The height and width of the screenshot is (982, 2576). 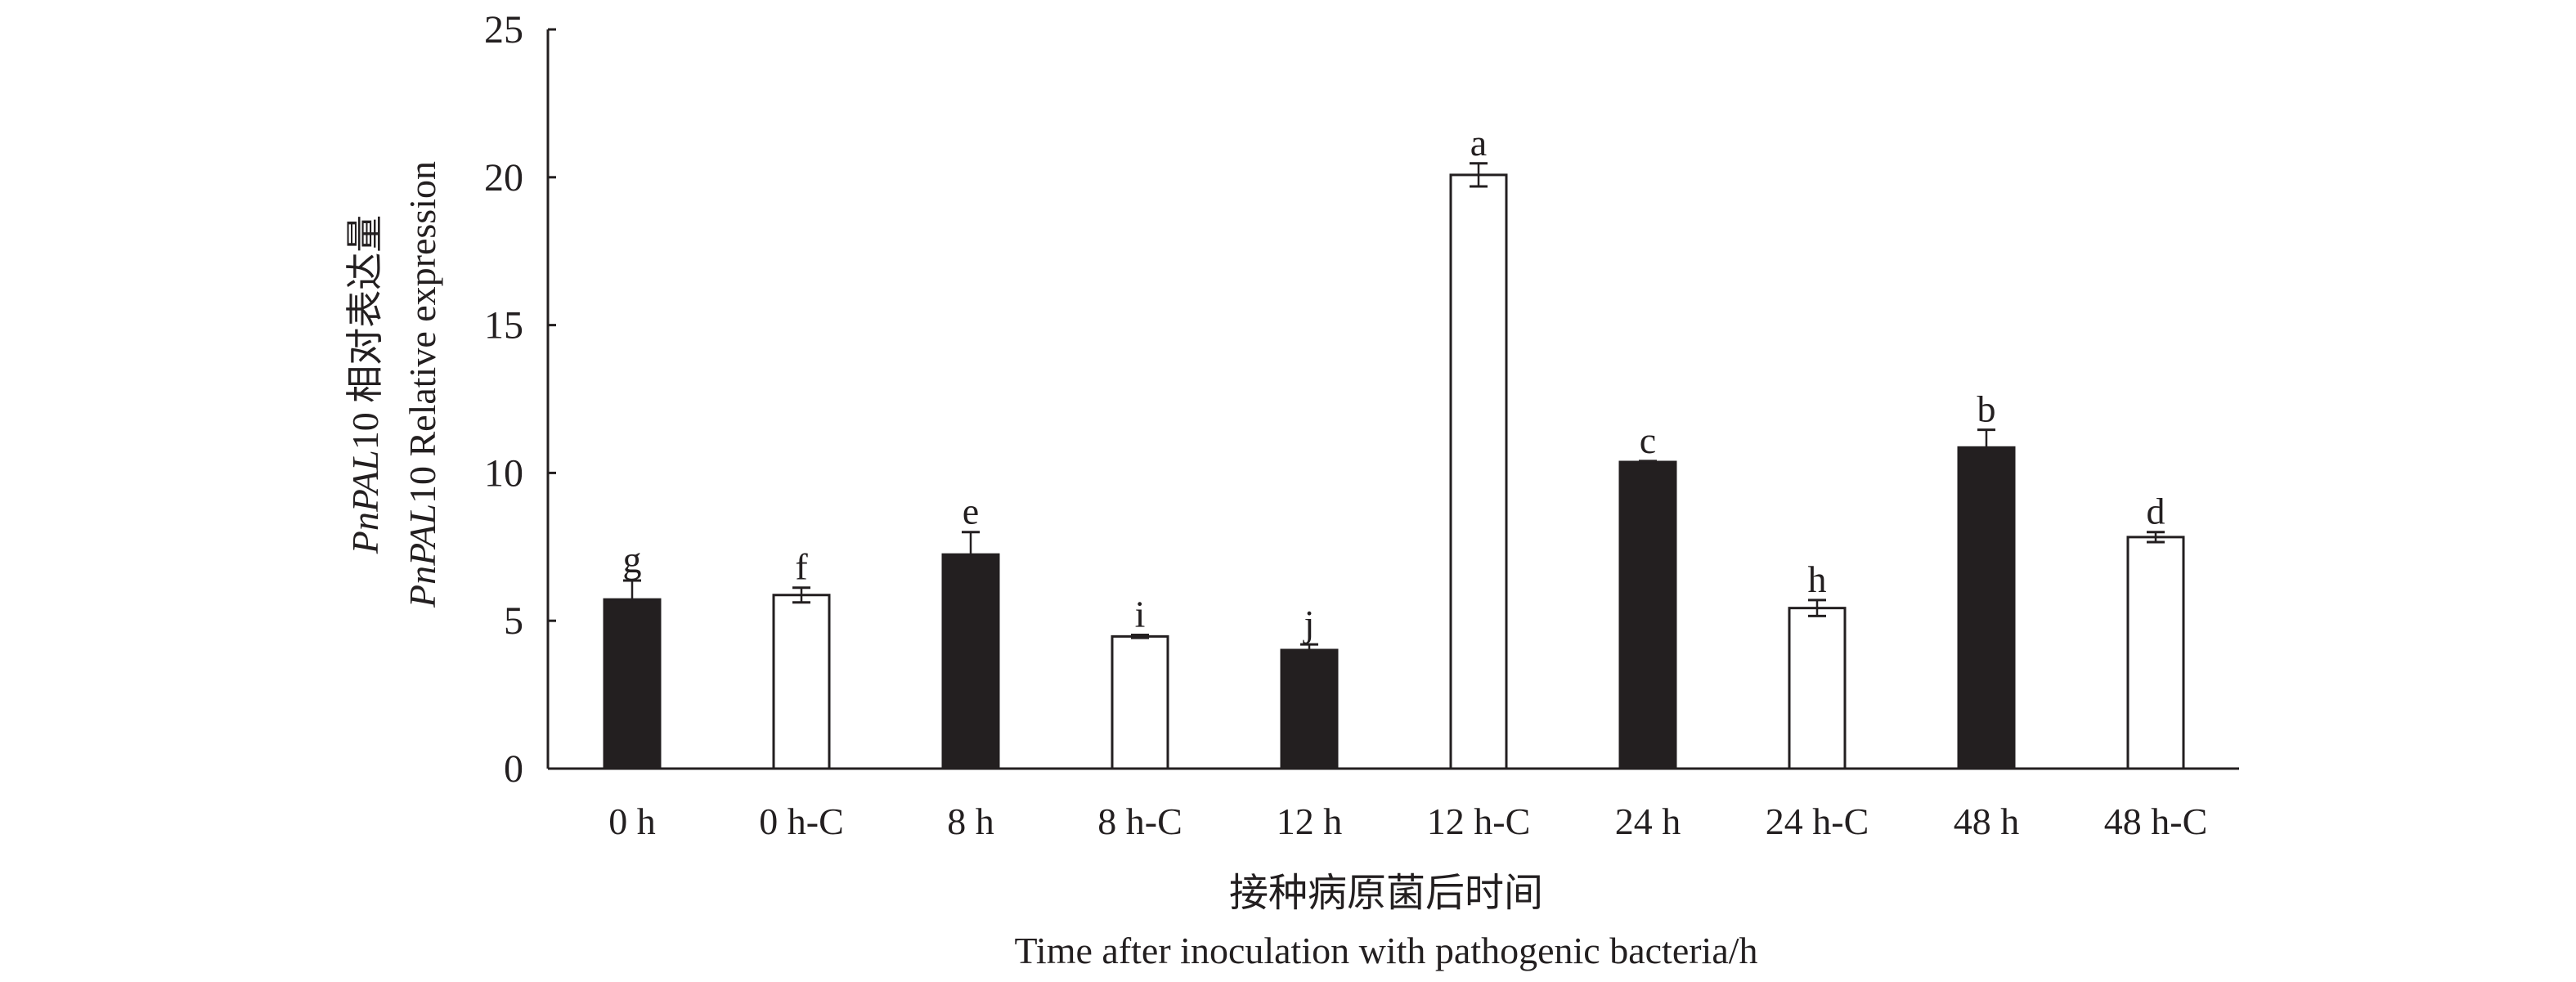 What do you see at coordinates (801, 821) in the screenshot?
I see `x-tick-label: 0 h-C` at bounding box center [801, 821].